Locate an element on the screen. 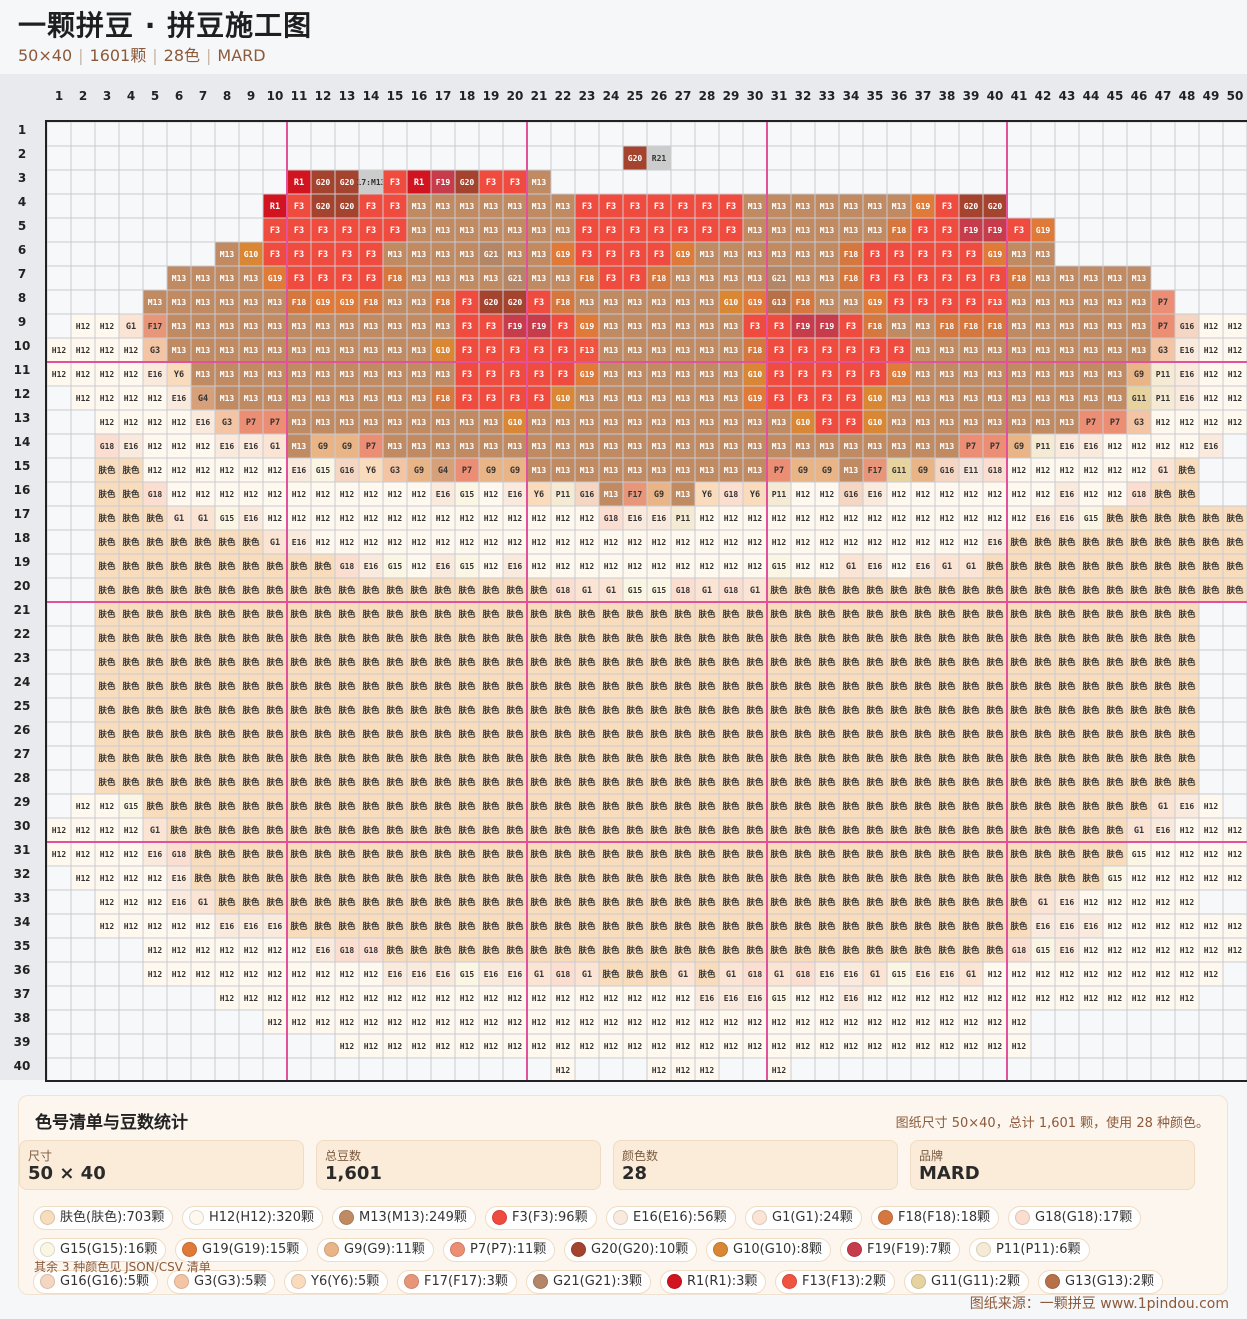 The height and width of the screenshot is (1319, 1247). color-chip: G21(G21):3颗 is located at coordinates (589, 1282).